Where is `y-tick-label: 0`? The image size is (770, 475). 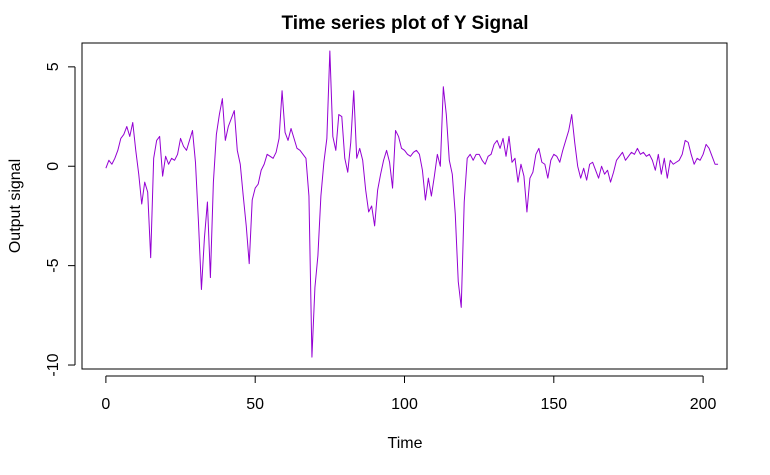 y-tick-label: 0 is located at coordinates (53, 166).